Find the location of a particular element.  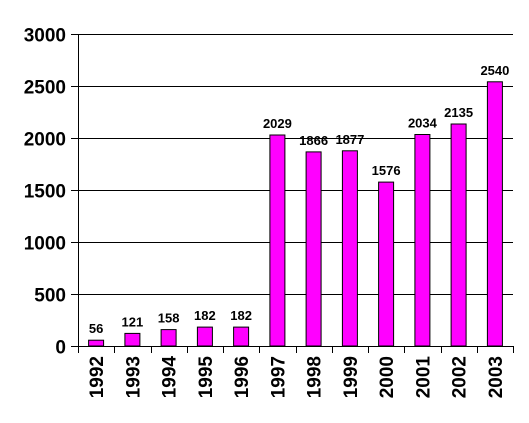

ytick-label-0: 0 is located at coordinates (60, 348).